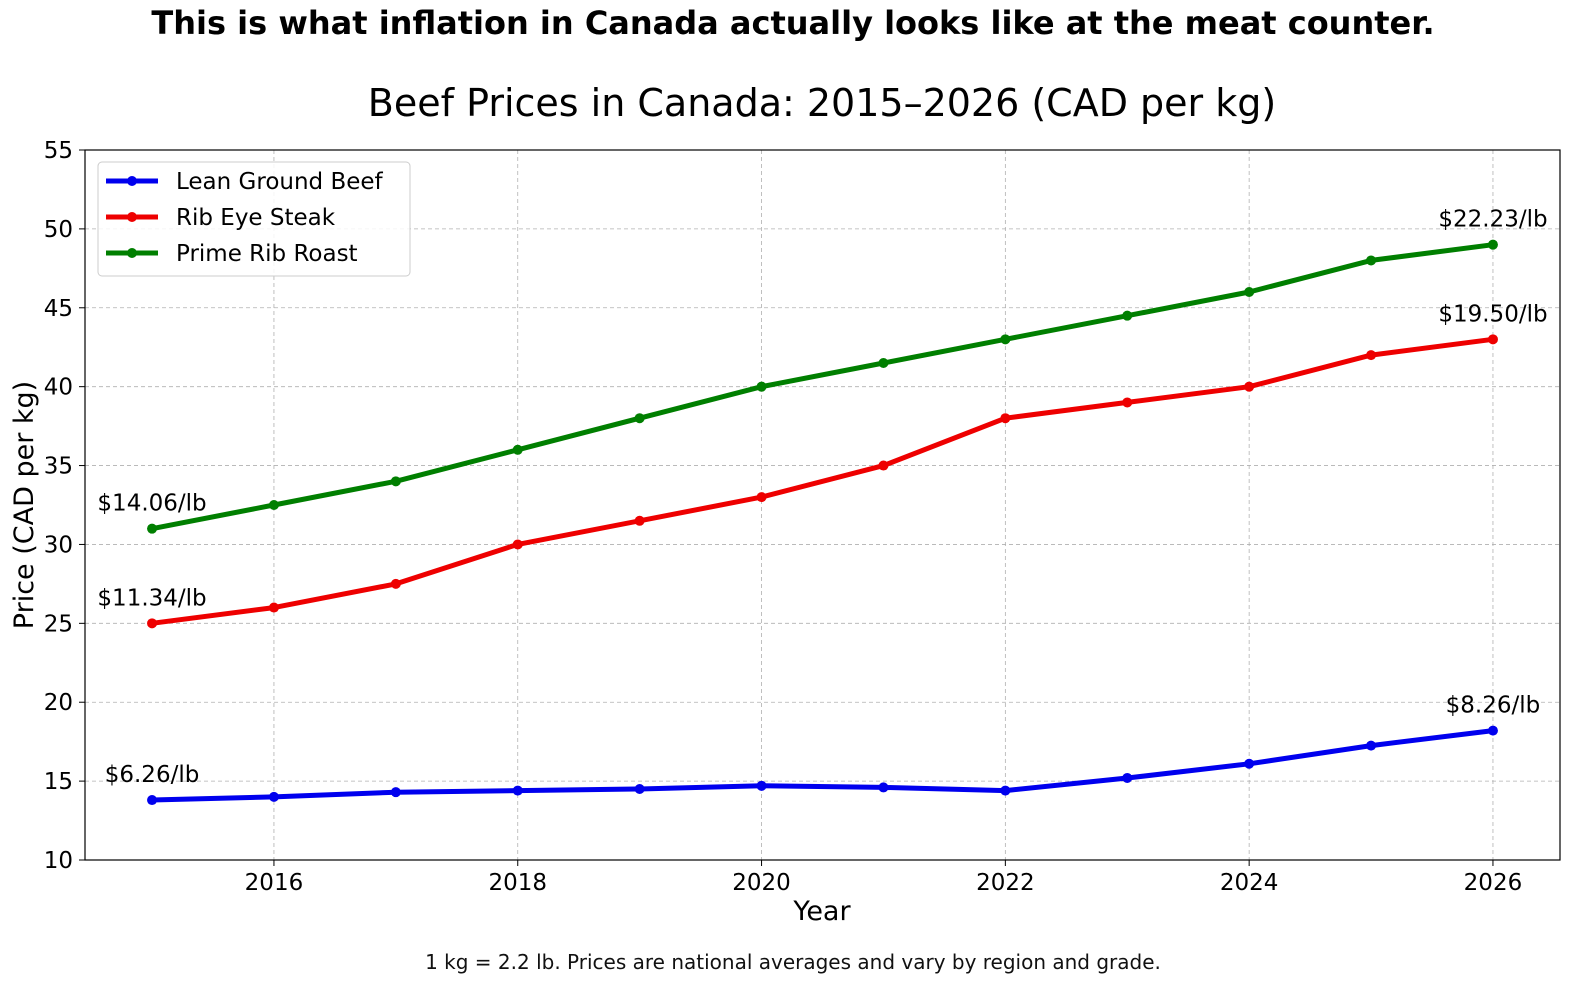 Image resolution: width=1586 pixels, height=994 pixels. I want to click on x-tick-label: 2018, so click(517, 883).